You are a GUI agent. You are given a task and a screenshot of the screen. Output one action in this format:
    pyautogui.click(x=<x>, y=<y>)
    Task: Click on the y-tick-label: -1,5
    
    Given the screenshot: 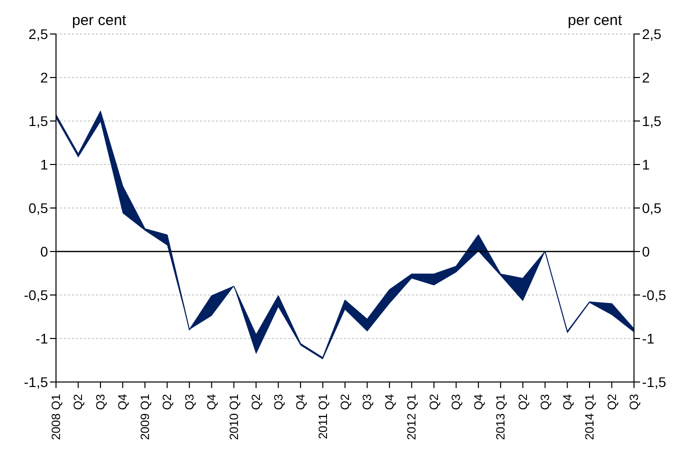 What is the action you would take?
    pyautogui.click(x=36, y=382)
    